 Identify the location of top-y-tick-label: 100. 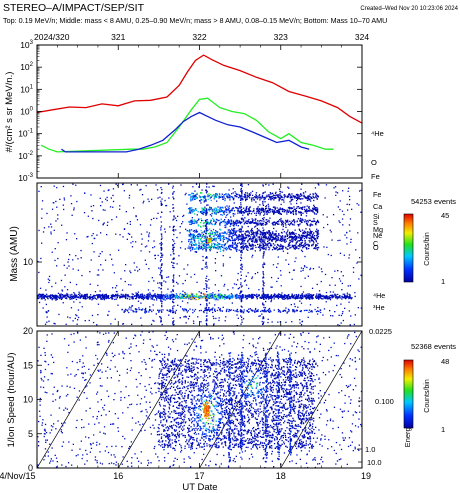
(26, 112).